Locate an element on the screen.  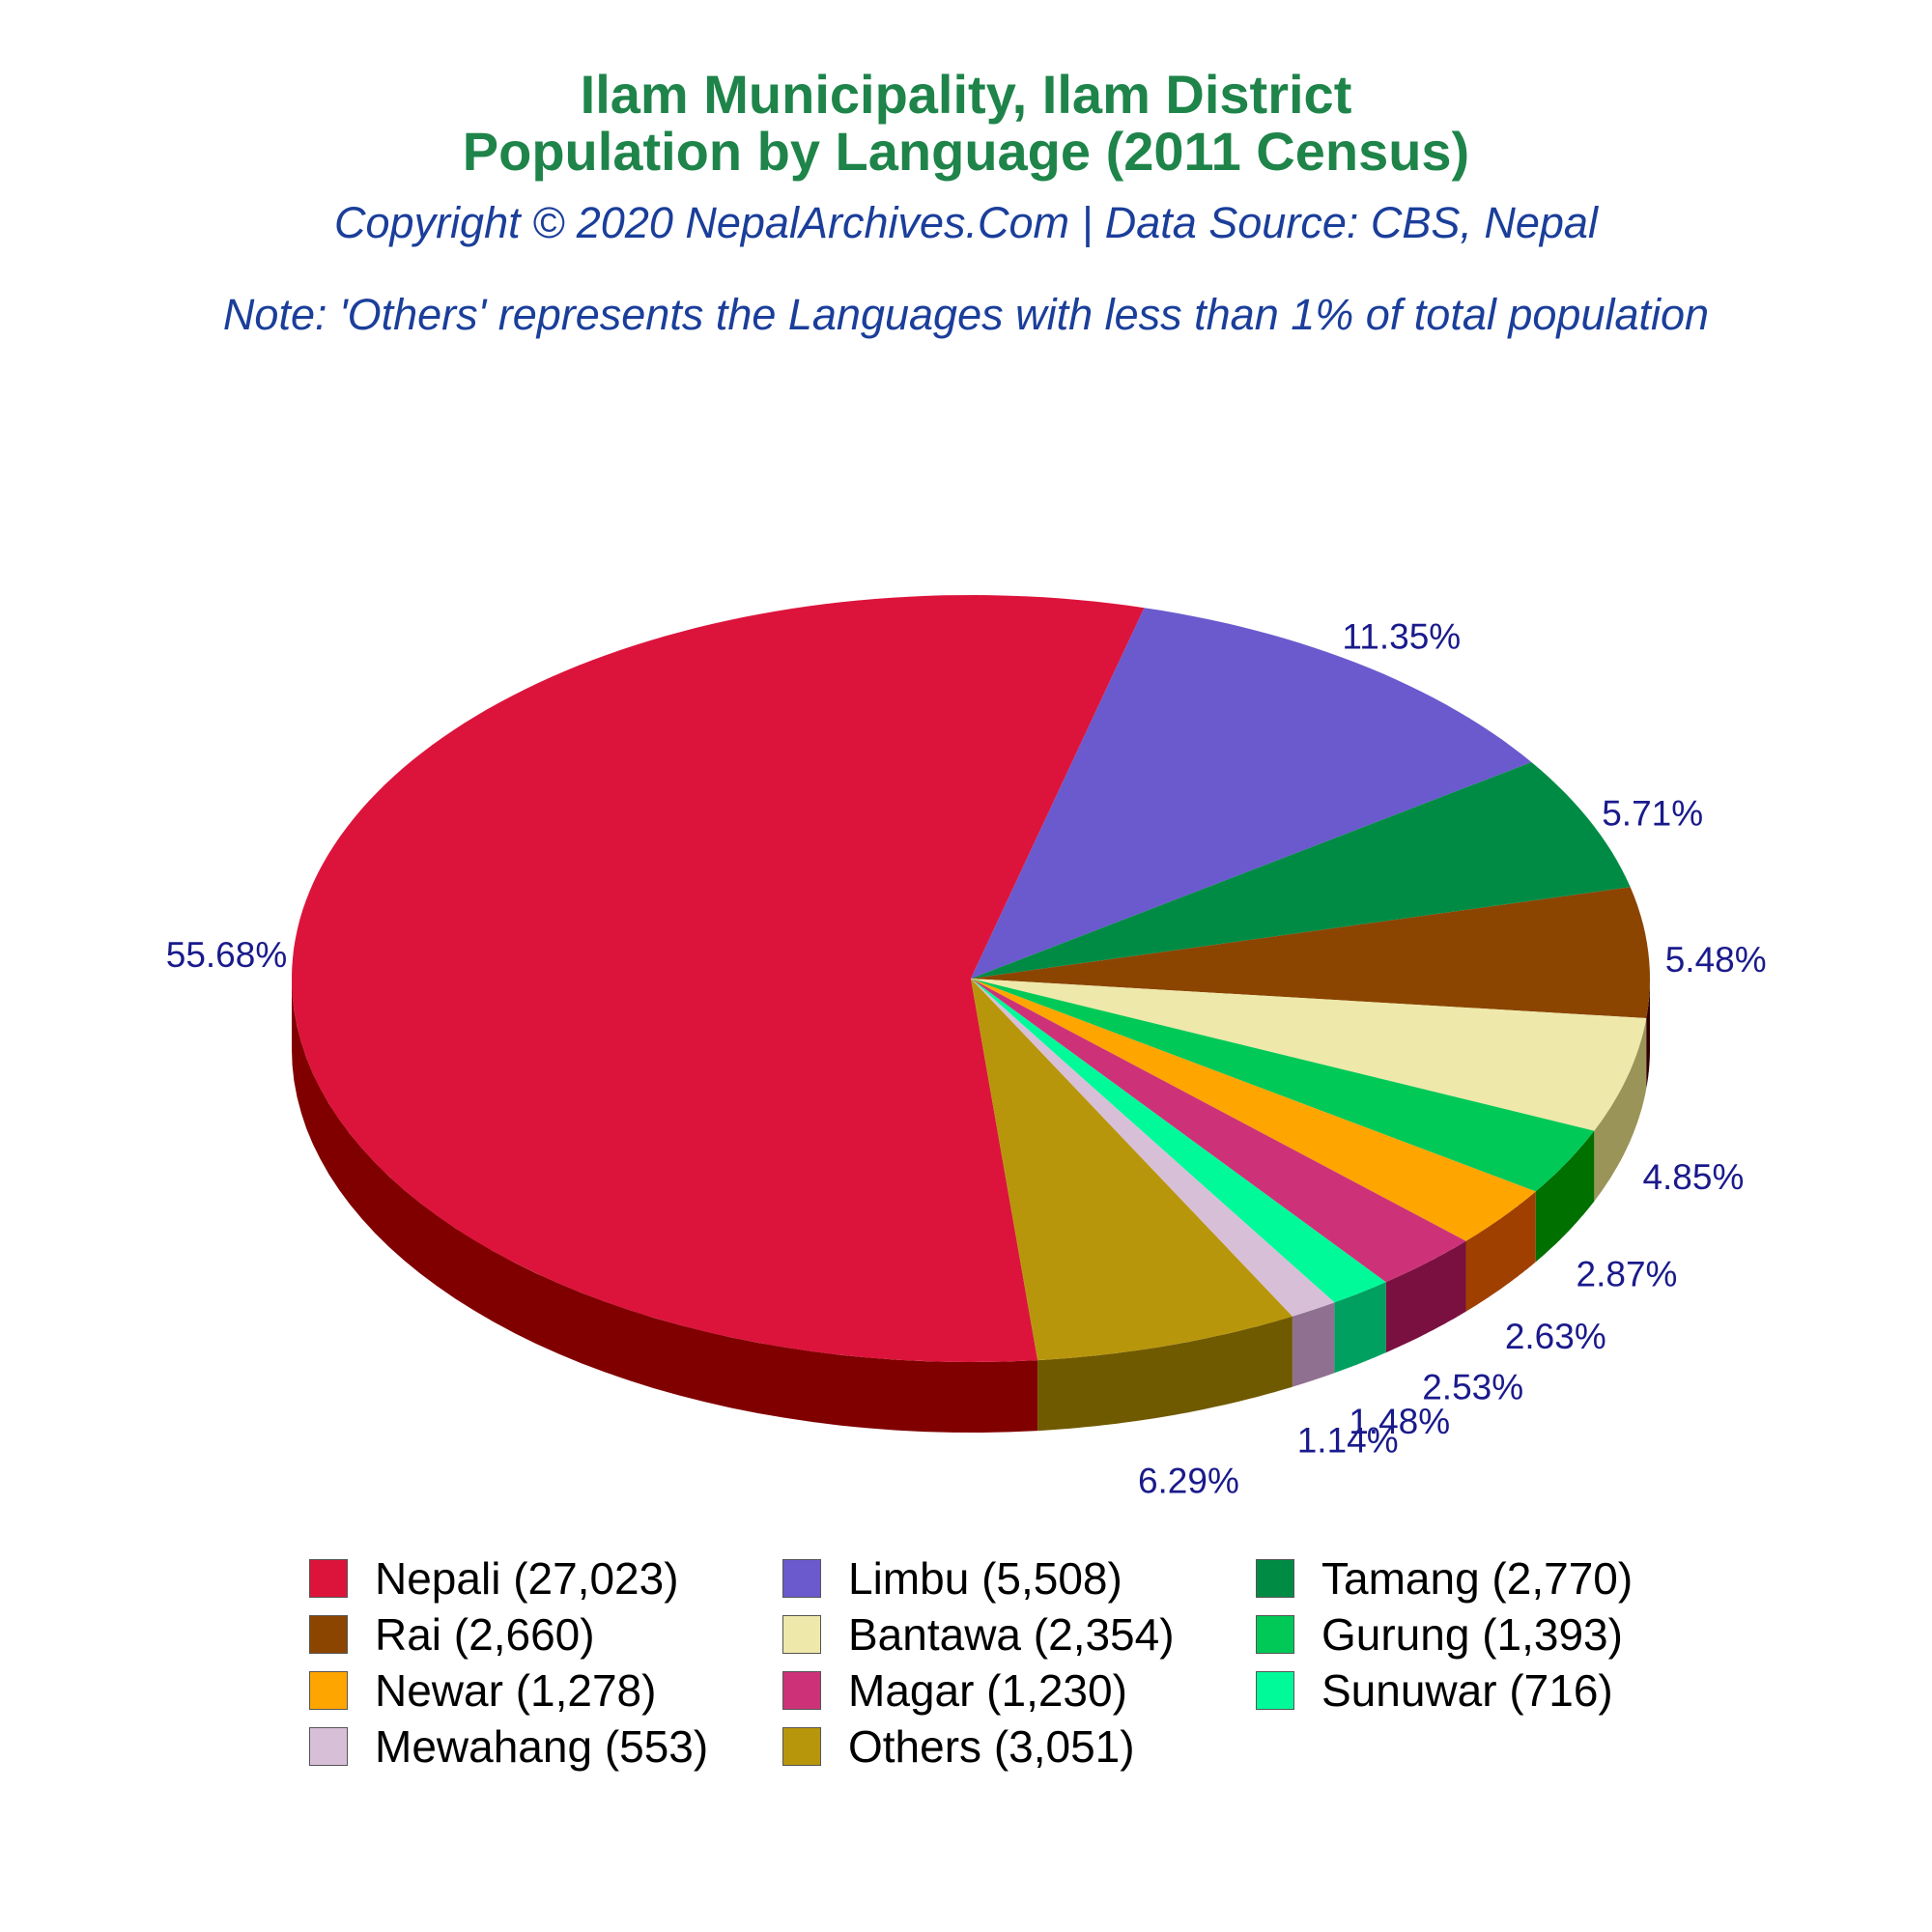
legend-item: Rai (2,660) is located at coordinates (545, 1634).